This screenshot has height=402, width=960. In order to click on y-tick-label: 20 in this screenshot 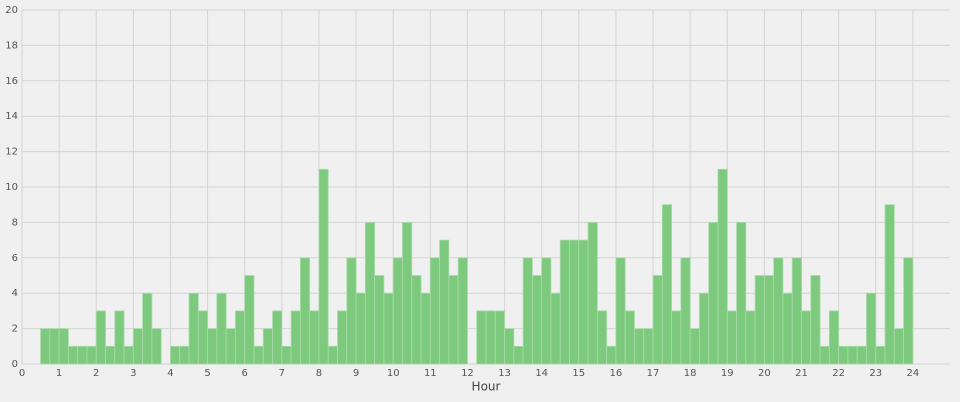, I will do `click(11, 10)`.